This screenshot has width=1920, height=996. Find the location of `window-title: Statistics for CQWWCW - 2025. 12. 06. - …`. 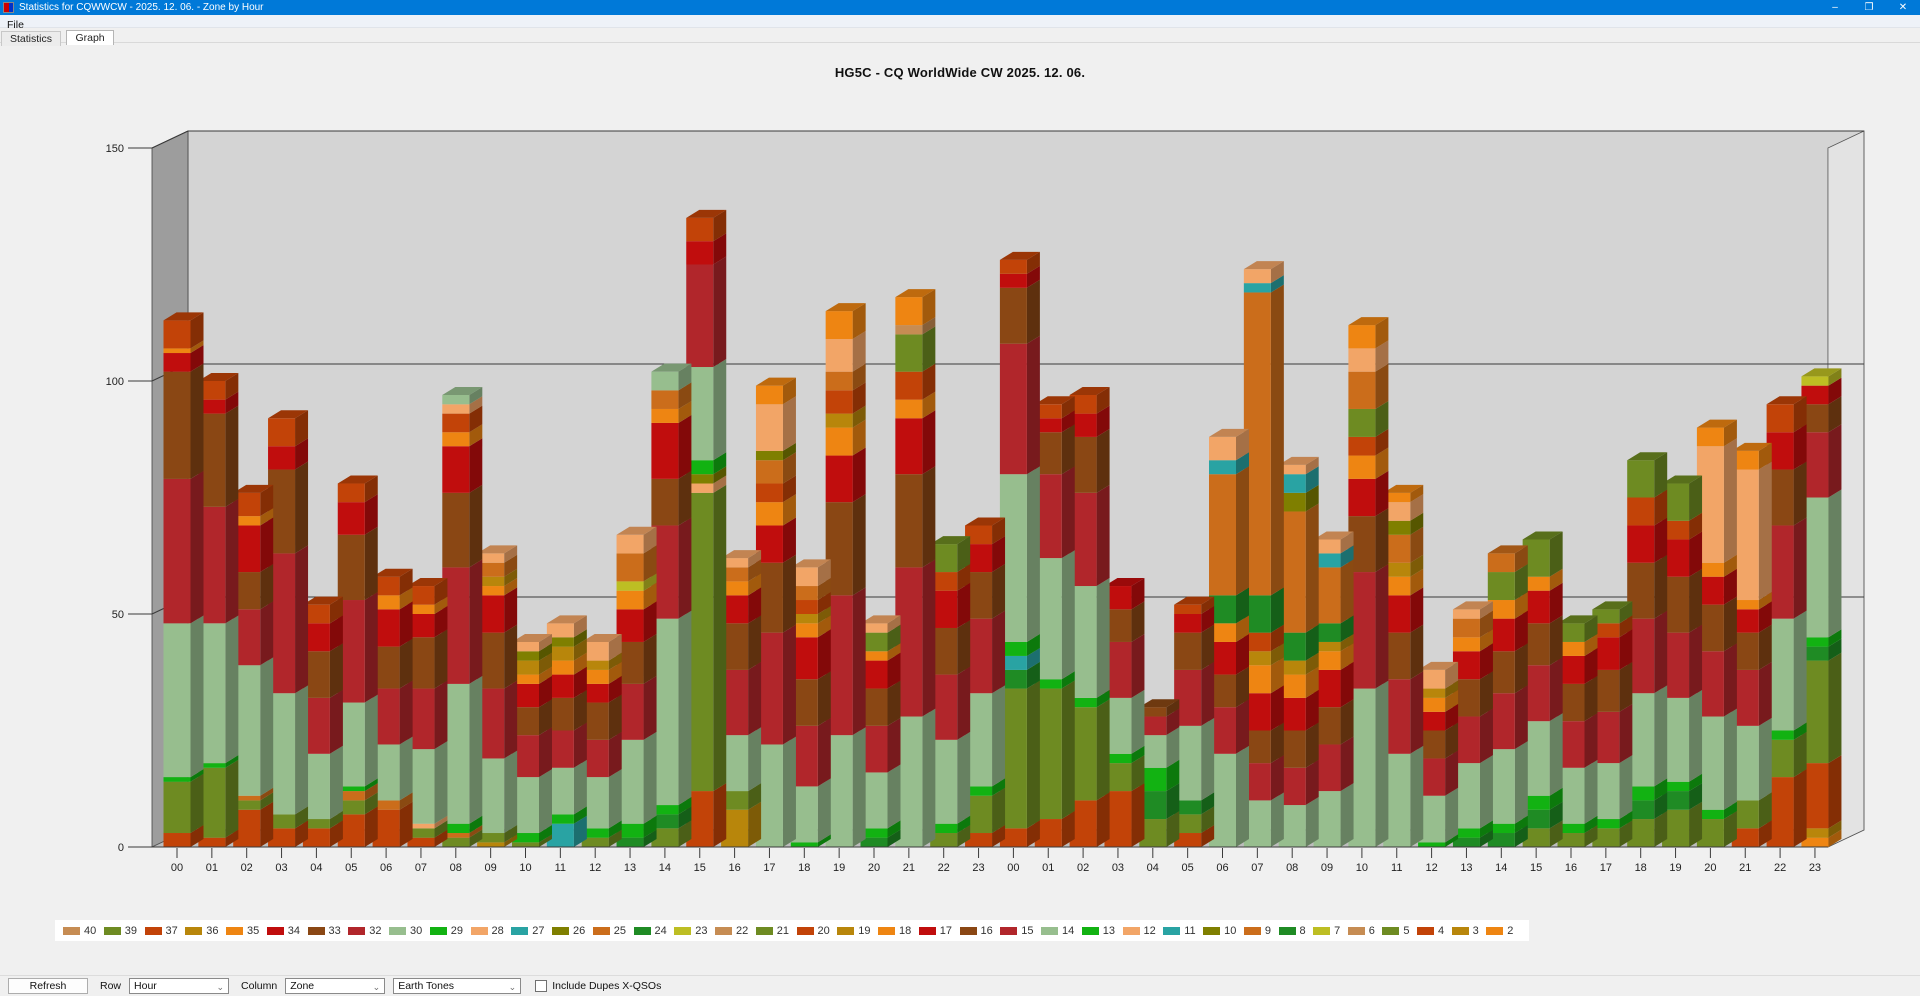

window-title: Statistics for CQWWCW - 2025. 12. 06. - … is located at coordinates (141, 7).